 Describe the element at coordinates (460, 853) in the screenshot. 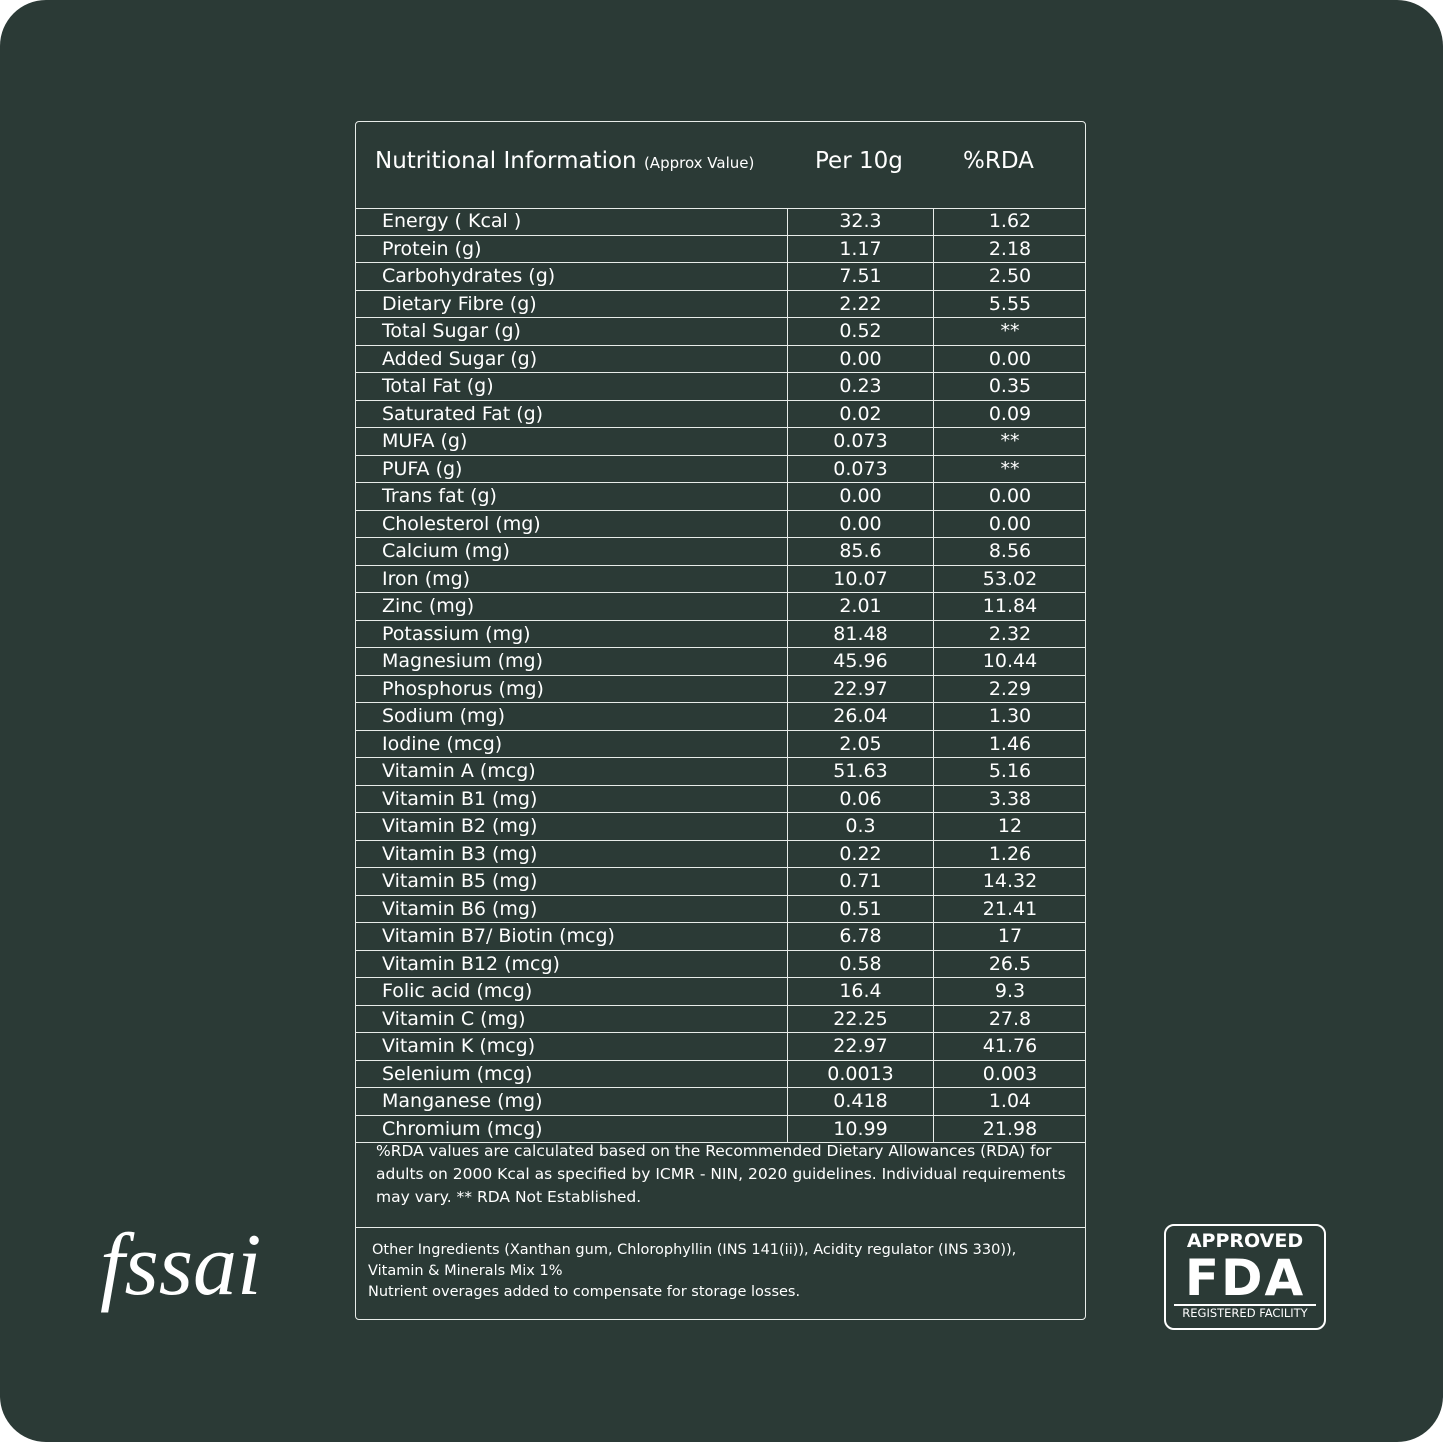

I see `nutrient-name: Vitamin B3 (mg)` at that location.